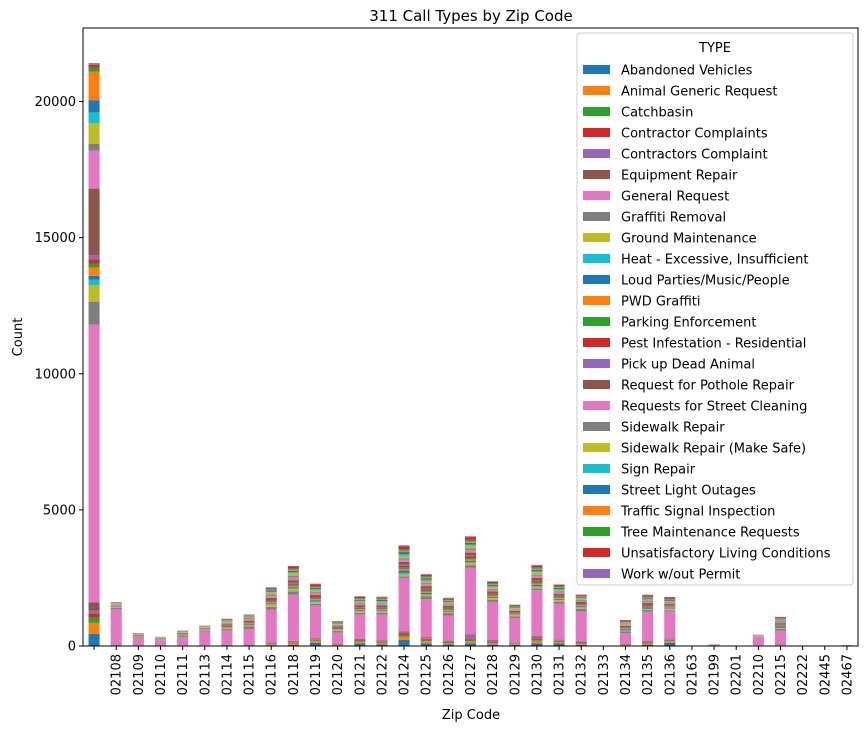  What do you see at coordinates (59, 375) in the screenshot?
I see `y-axis: 0 5000 10000 15000 20000` at bounding box center [59, 375].